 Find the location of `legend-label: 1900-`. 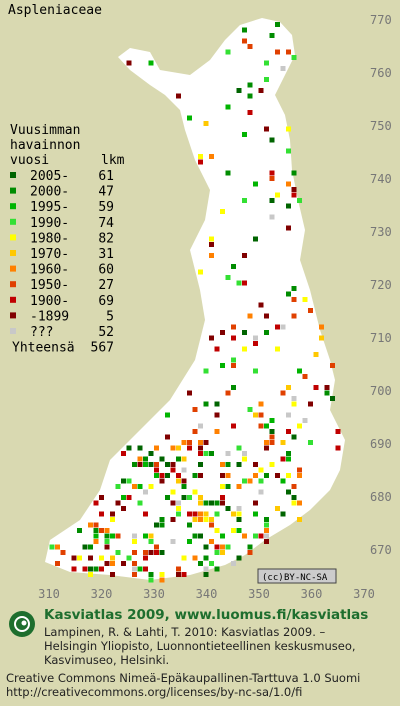

legend-label: 1900- is located at coordinates (49, 301).